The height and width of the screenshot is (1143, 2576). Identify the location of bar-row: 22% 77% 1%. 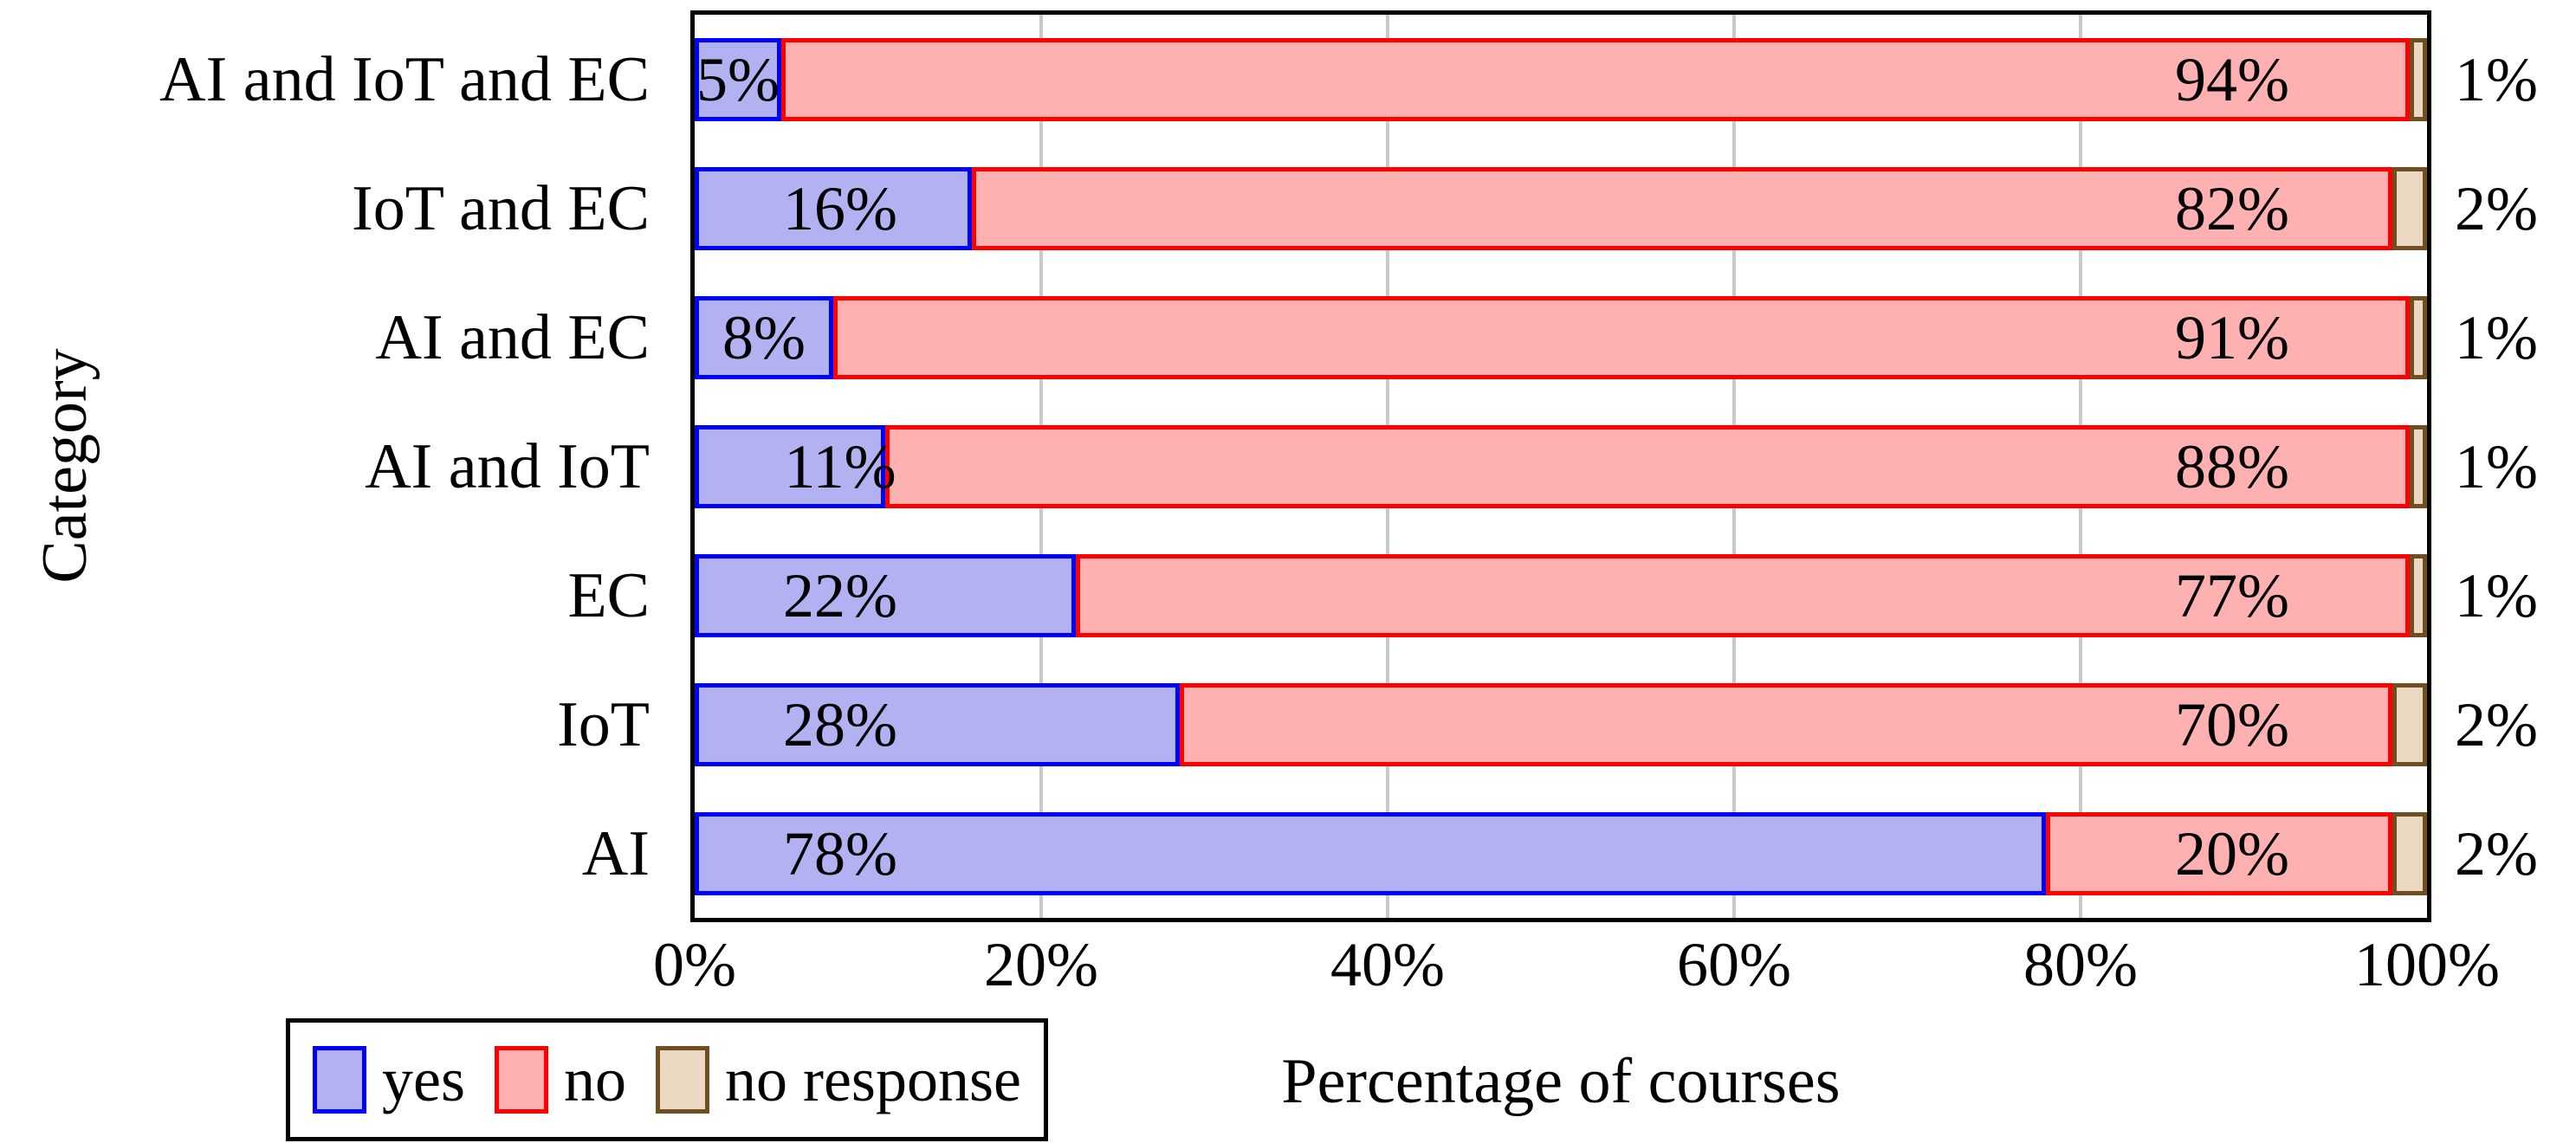
(1616, 595).